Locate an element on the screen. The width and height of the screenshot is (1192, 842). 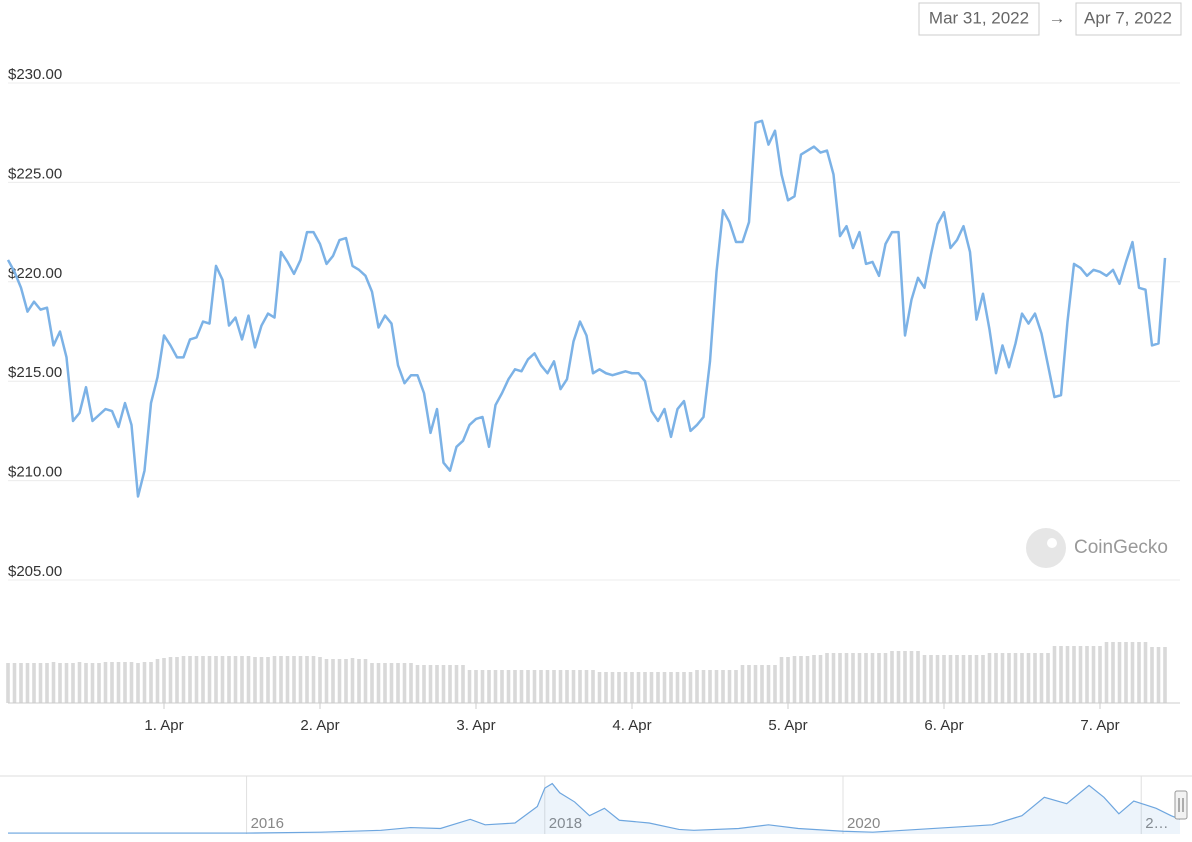
y-tick-label: $215.00 is located at coordinates (35, 372).